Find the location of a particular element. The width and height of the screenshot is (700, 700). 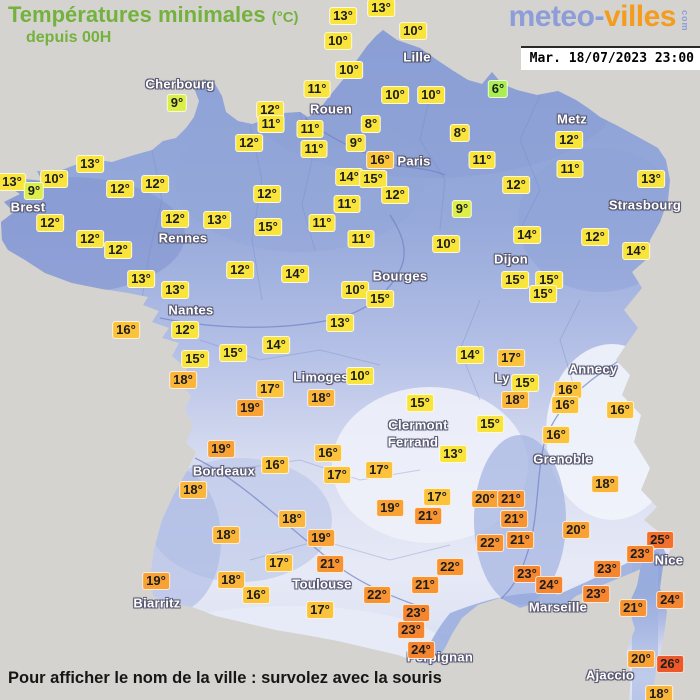

meteo-villes-logo: meteo-villes is located at coordinates (593, 17).